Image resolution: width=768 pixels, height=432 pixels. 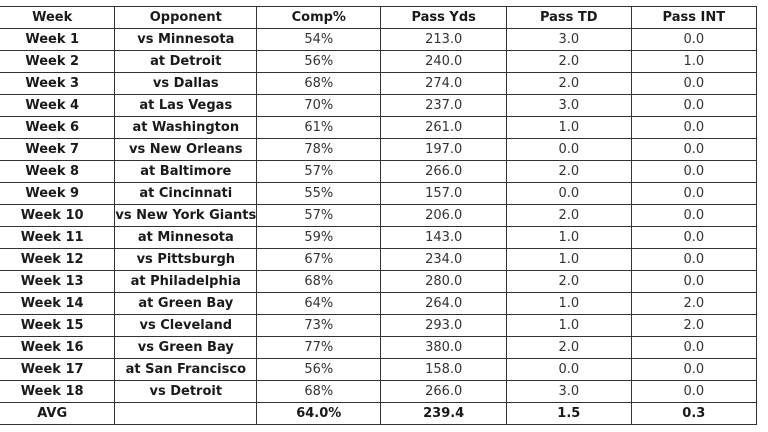 I want to click on col-header-comp-pct: Comp%, so click(x=319, y=17).